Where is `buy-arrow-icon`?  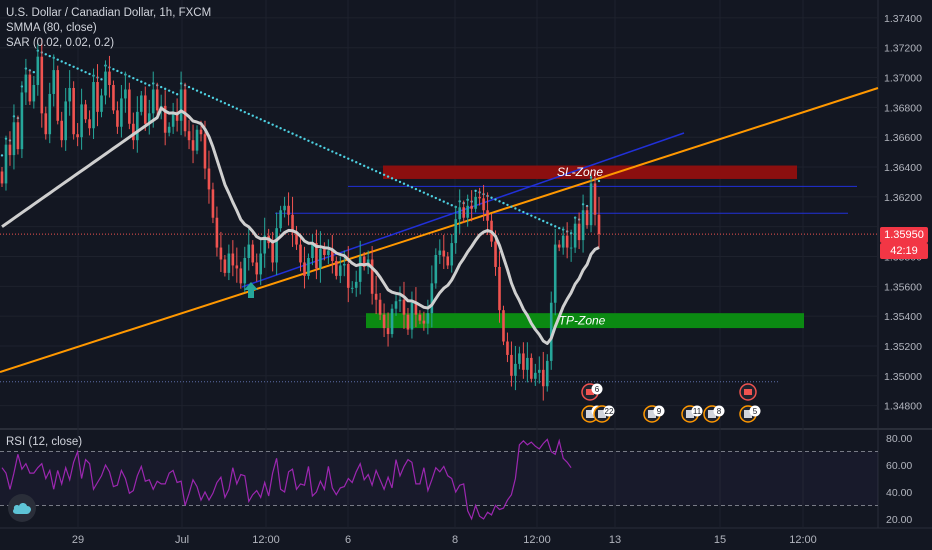 buy-arrow-icon is located at coordinates (251, 290).